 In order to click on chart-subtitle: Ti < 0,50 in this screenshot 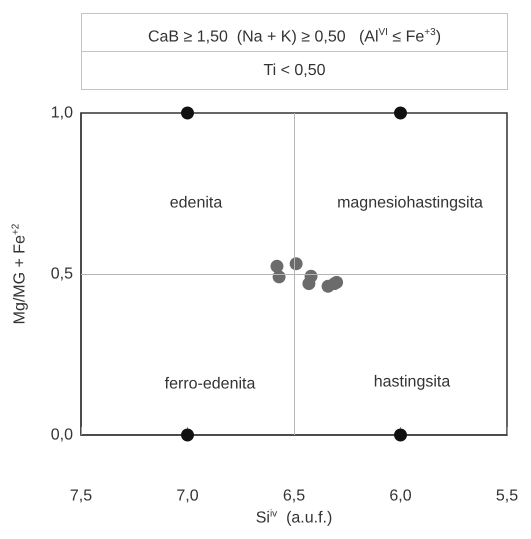, I will do `click(294, 70)`.